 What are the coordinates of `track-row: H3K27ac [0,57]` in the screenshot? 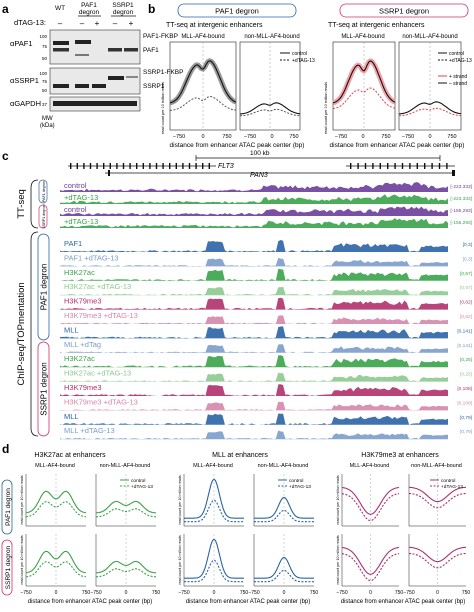 It's located at (266, 274).